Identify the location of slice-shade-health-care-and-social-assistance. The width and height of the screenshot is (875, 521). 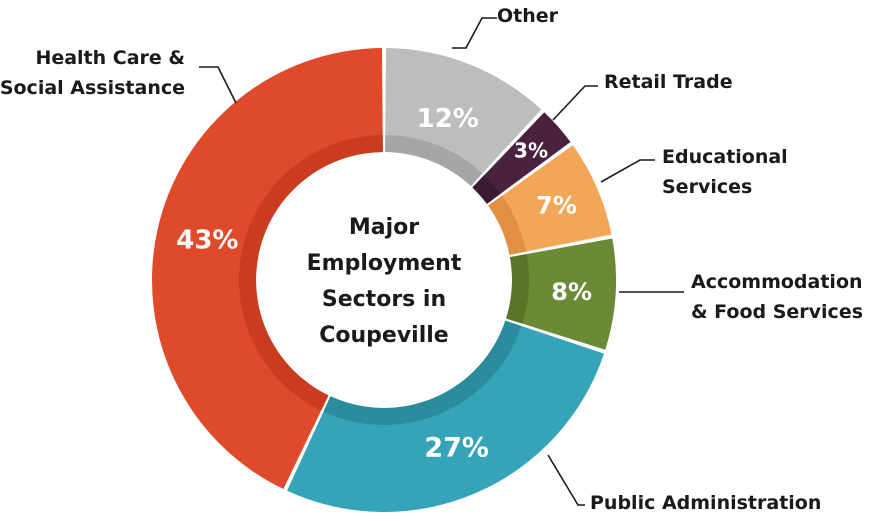
(311, 273).